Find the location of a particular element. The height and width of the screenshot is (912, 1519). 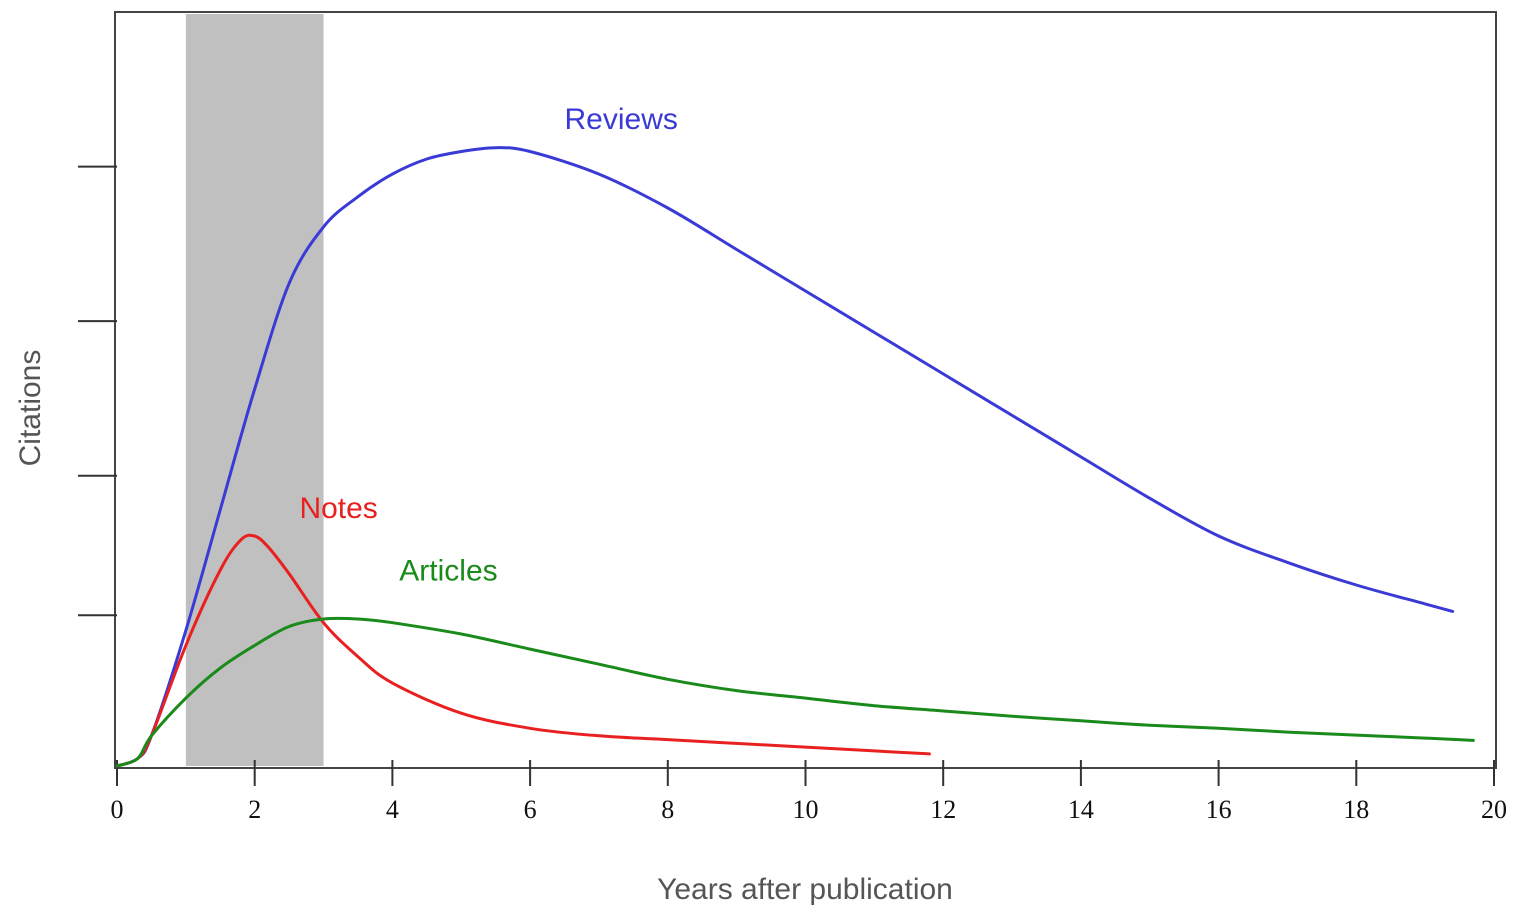

series-line-articles is located at coordinates (795, 692).